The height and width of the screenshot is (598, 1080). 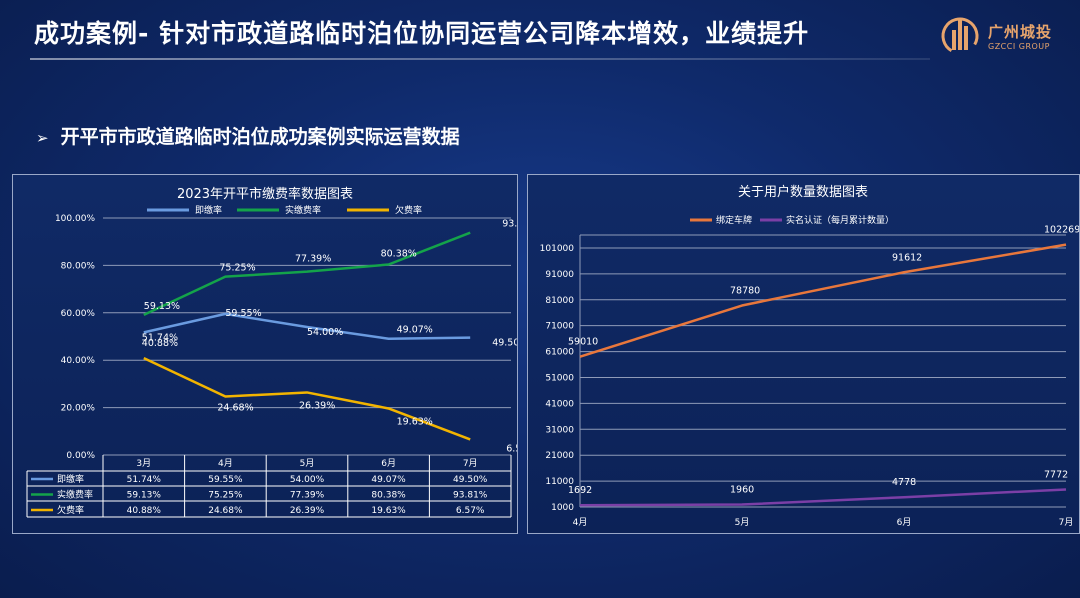 I want to click on legend-label: 实缴费率, so click(x=303, y=210).